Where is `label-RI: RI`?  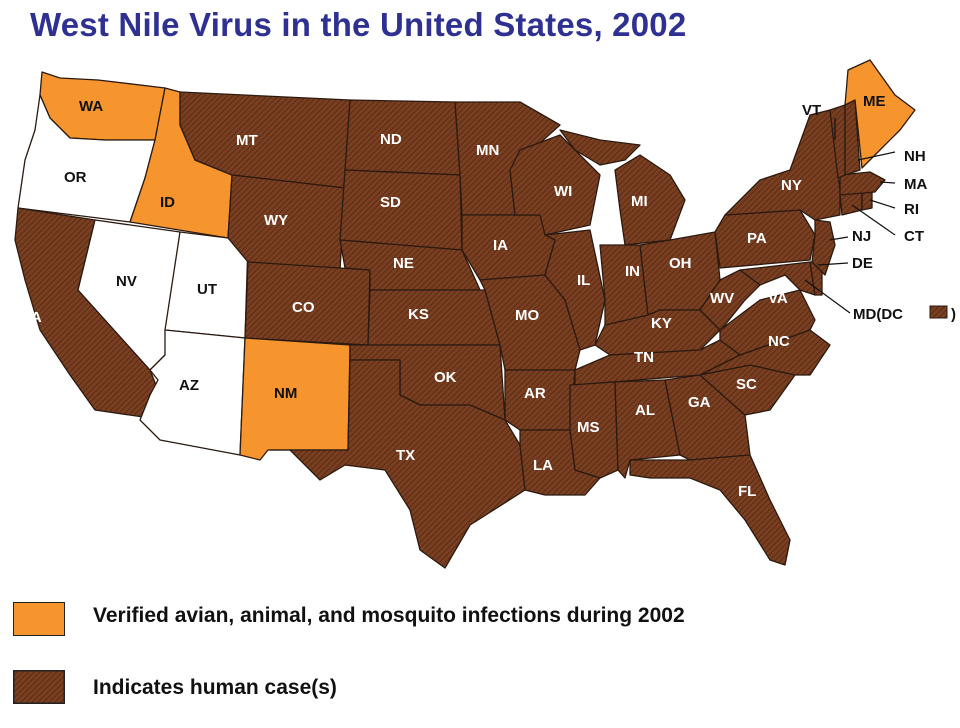
label-RI: RI is located at coordinates (911, 209).